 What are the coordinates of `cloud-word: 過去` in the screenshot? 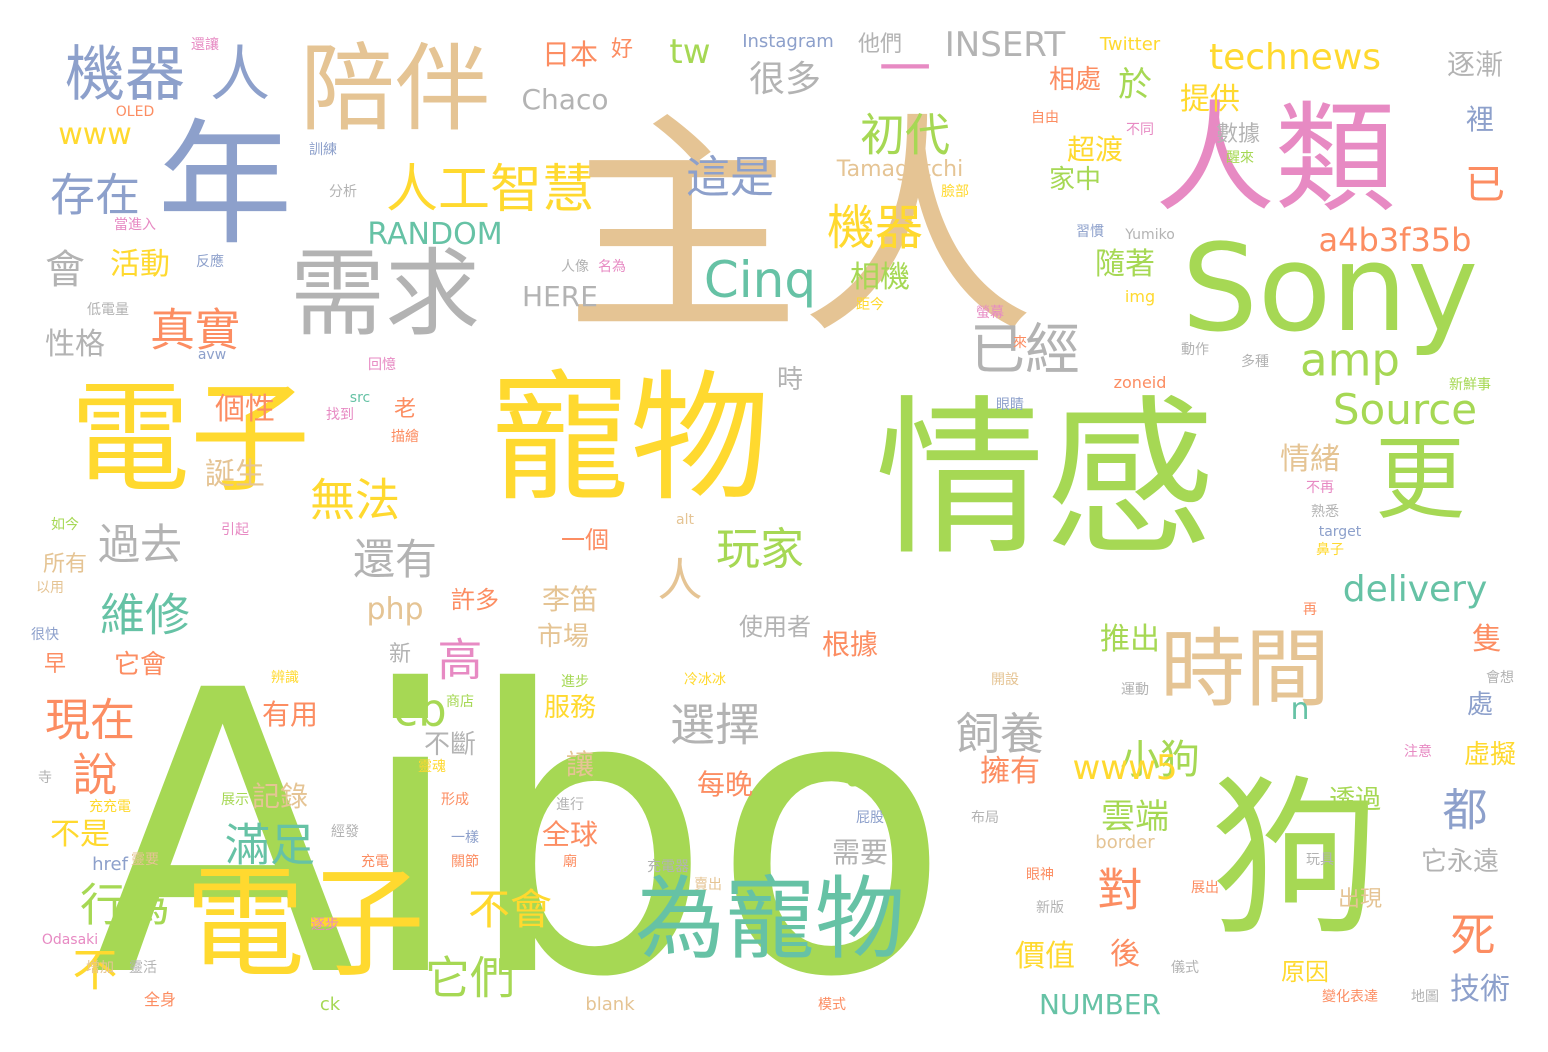 It's located at (140, 544).